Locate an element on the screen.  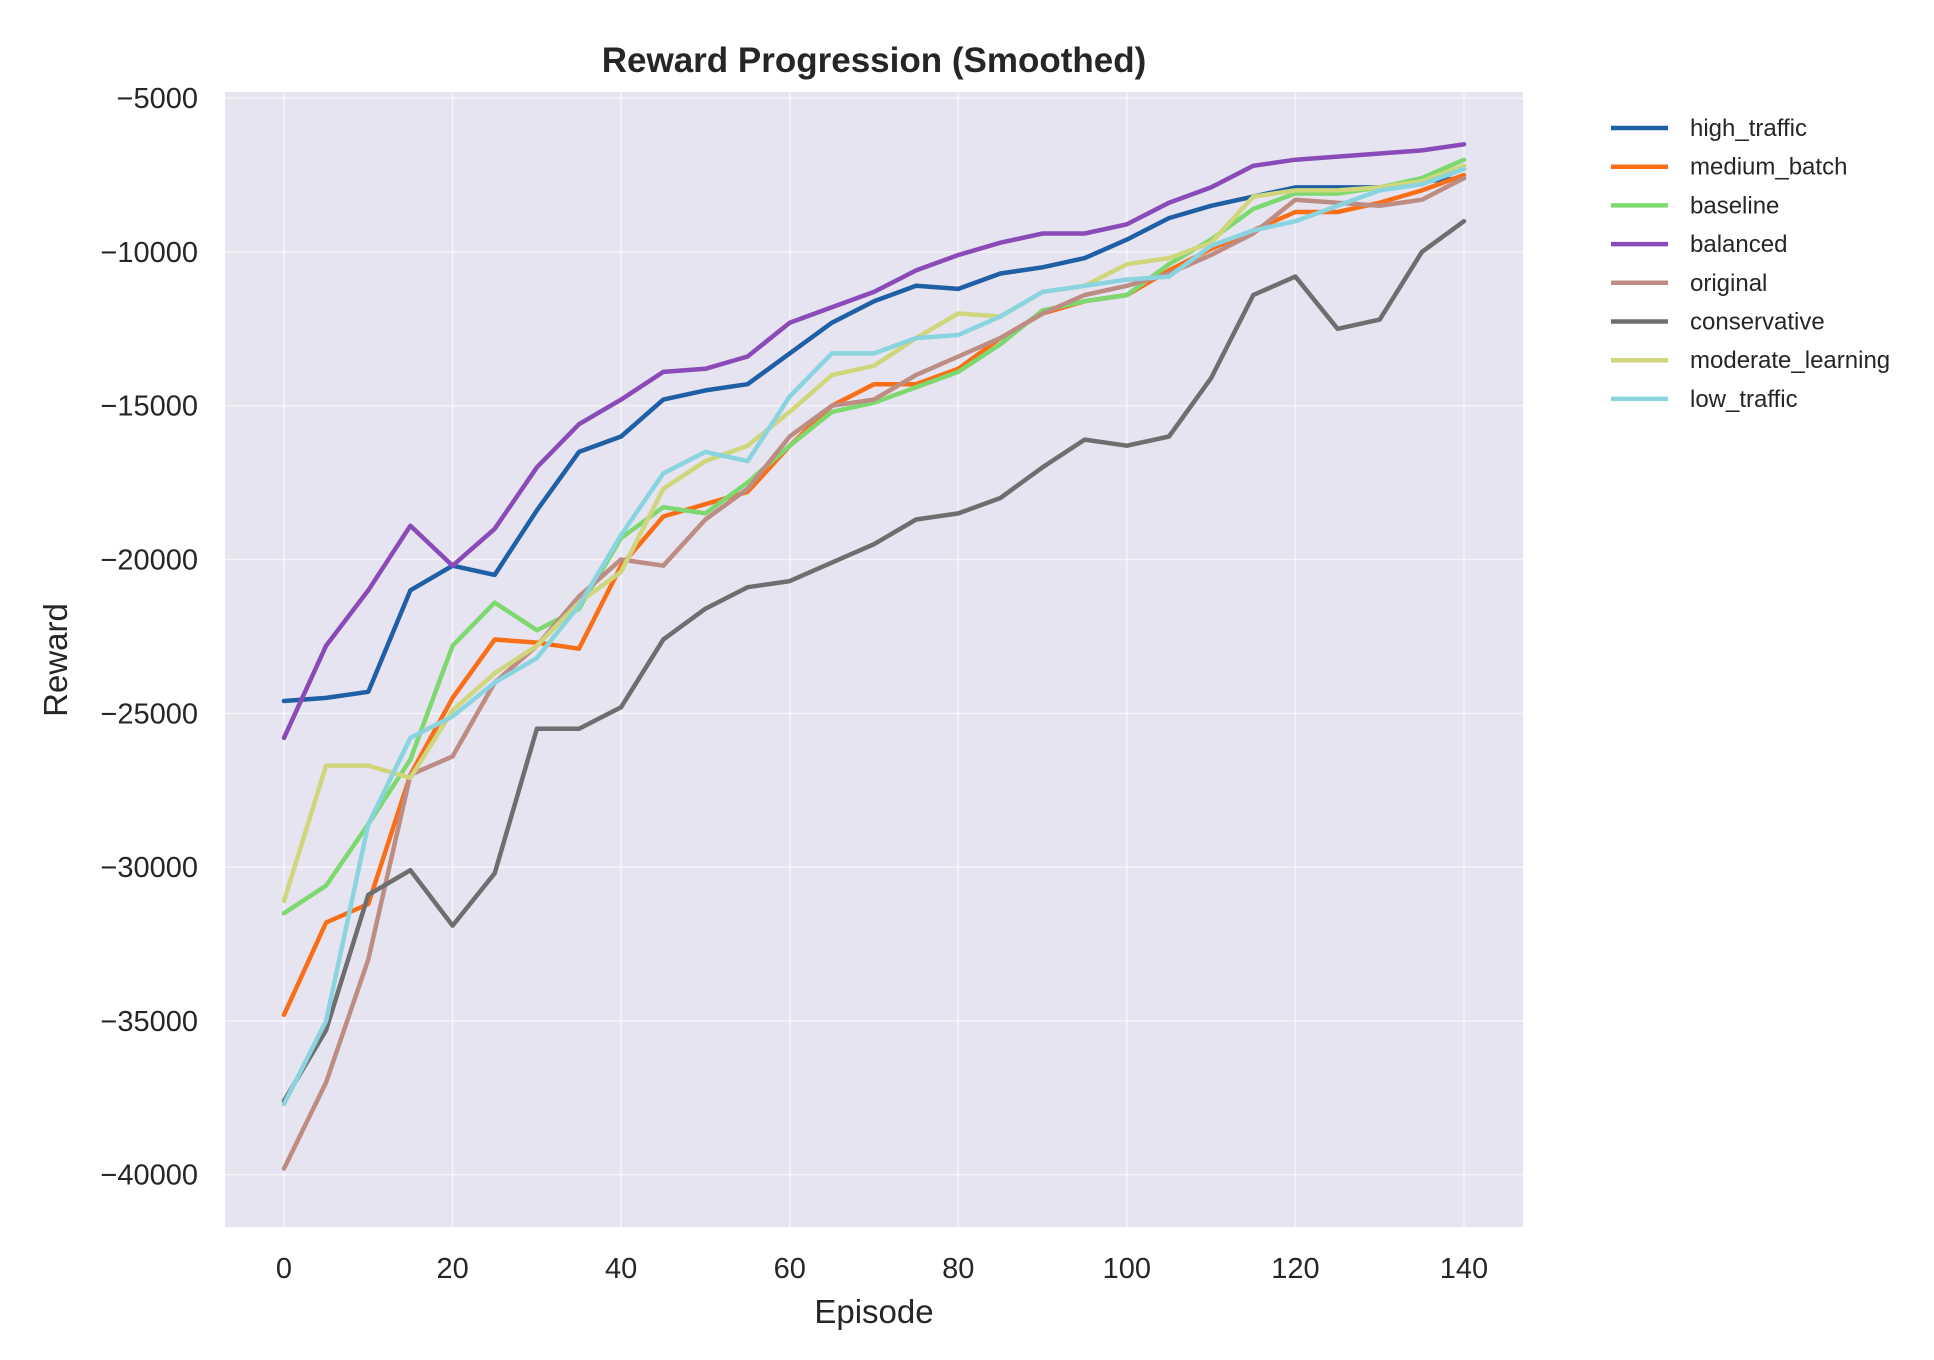
y-tick-label: −25000 is located at coordinates (149, 714).